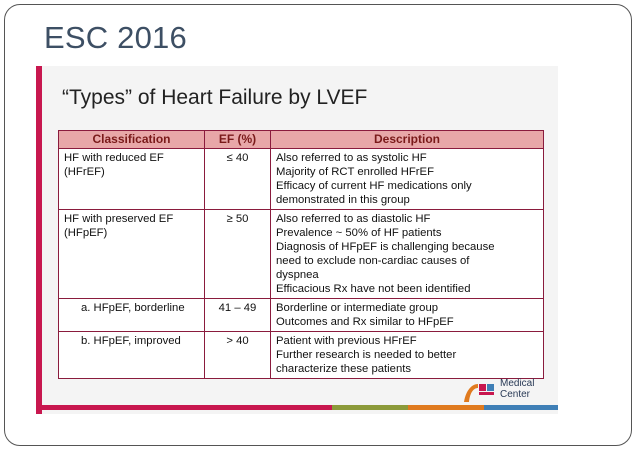 This screenshot has height=452, width=638. What do you see at coordinates (114, 158) in the screenshot?
I see `cell-text: HF with reduced EF` at bounding box center [114, 158].